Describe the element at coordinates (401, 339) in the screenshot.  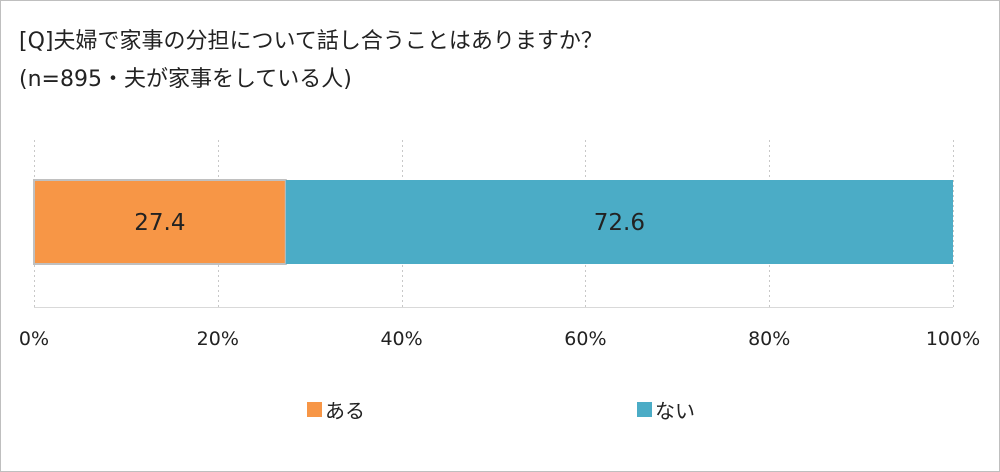
I see `x-tick-label: 40%` at that location.